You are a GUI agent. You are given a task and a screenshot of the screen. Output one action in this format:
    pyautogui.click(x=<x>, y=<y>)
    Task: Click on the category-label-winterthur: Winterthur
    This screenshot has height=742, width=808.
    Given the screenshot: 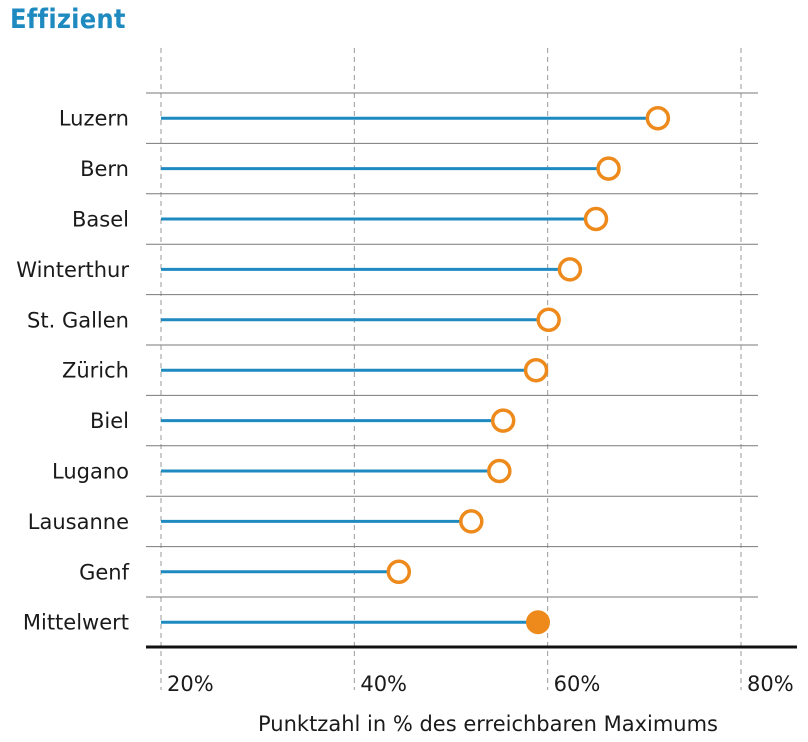 What is the action you would take?
    pyautogui.click(x=72, y=270)
    